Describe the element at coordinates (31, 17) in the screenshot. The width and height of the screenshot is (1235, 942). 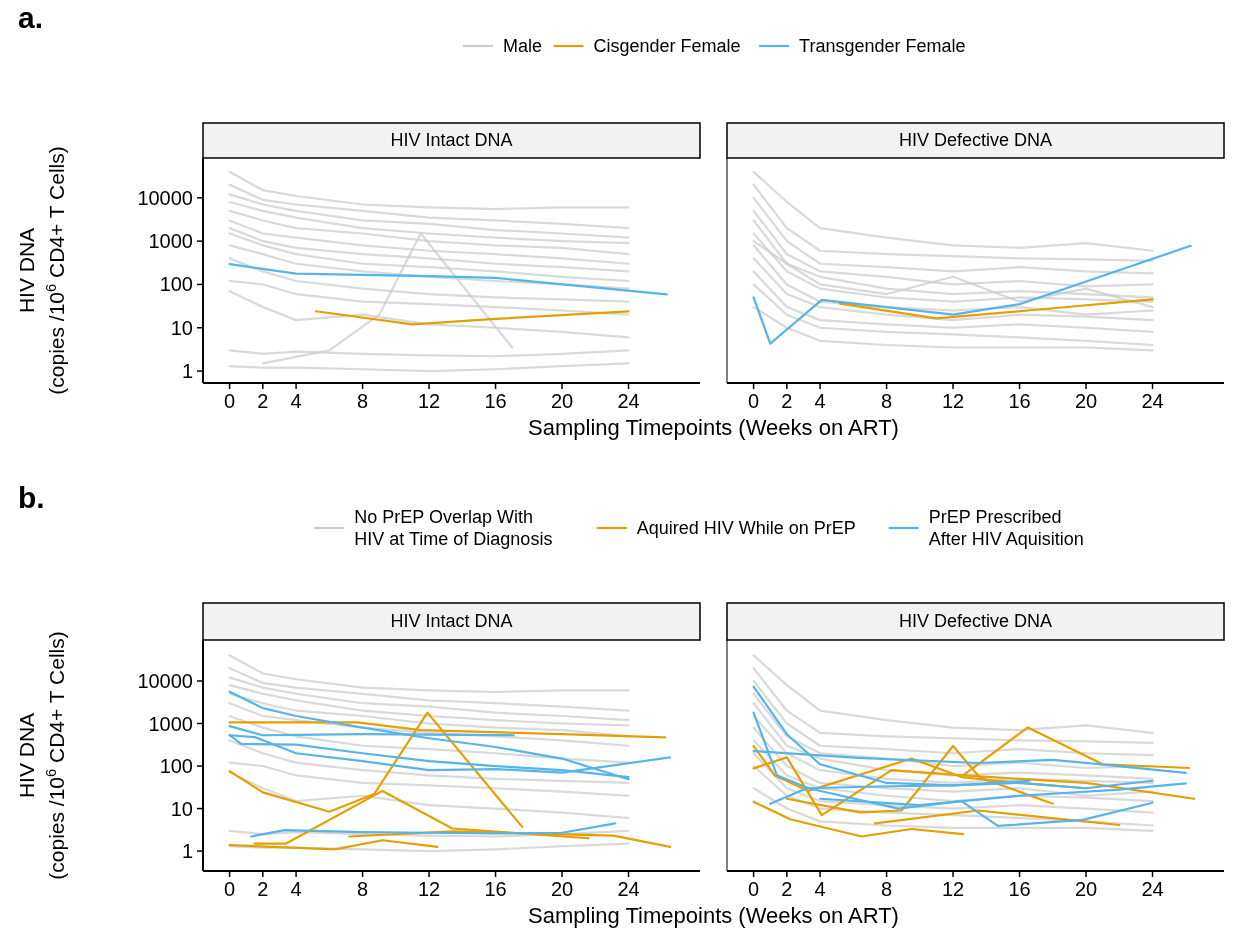
I see `text: a.` at that location.